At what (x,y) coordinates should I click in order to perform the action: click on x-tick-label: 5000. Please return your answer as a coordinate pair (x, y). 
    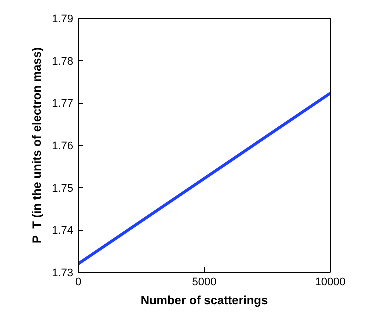
    Looking at the image, I should click on (204, 282).